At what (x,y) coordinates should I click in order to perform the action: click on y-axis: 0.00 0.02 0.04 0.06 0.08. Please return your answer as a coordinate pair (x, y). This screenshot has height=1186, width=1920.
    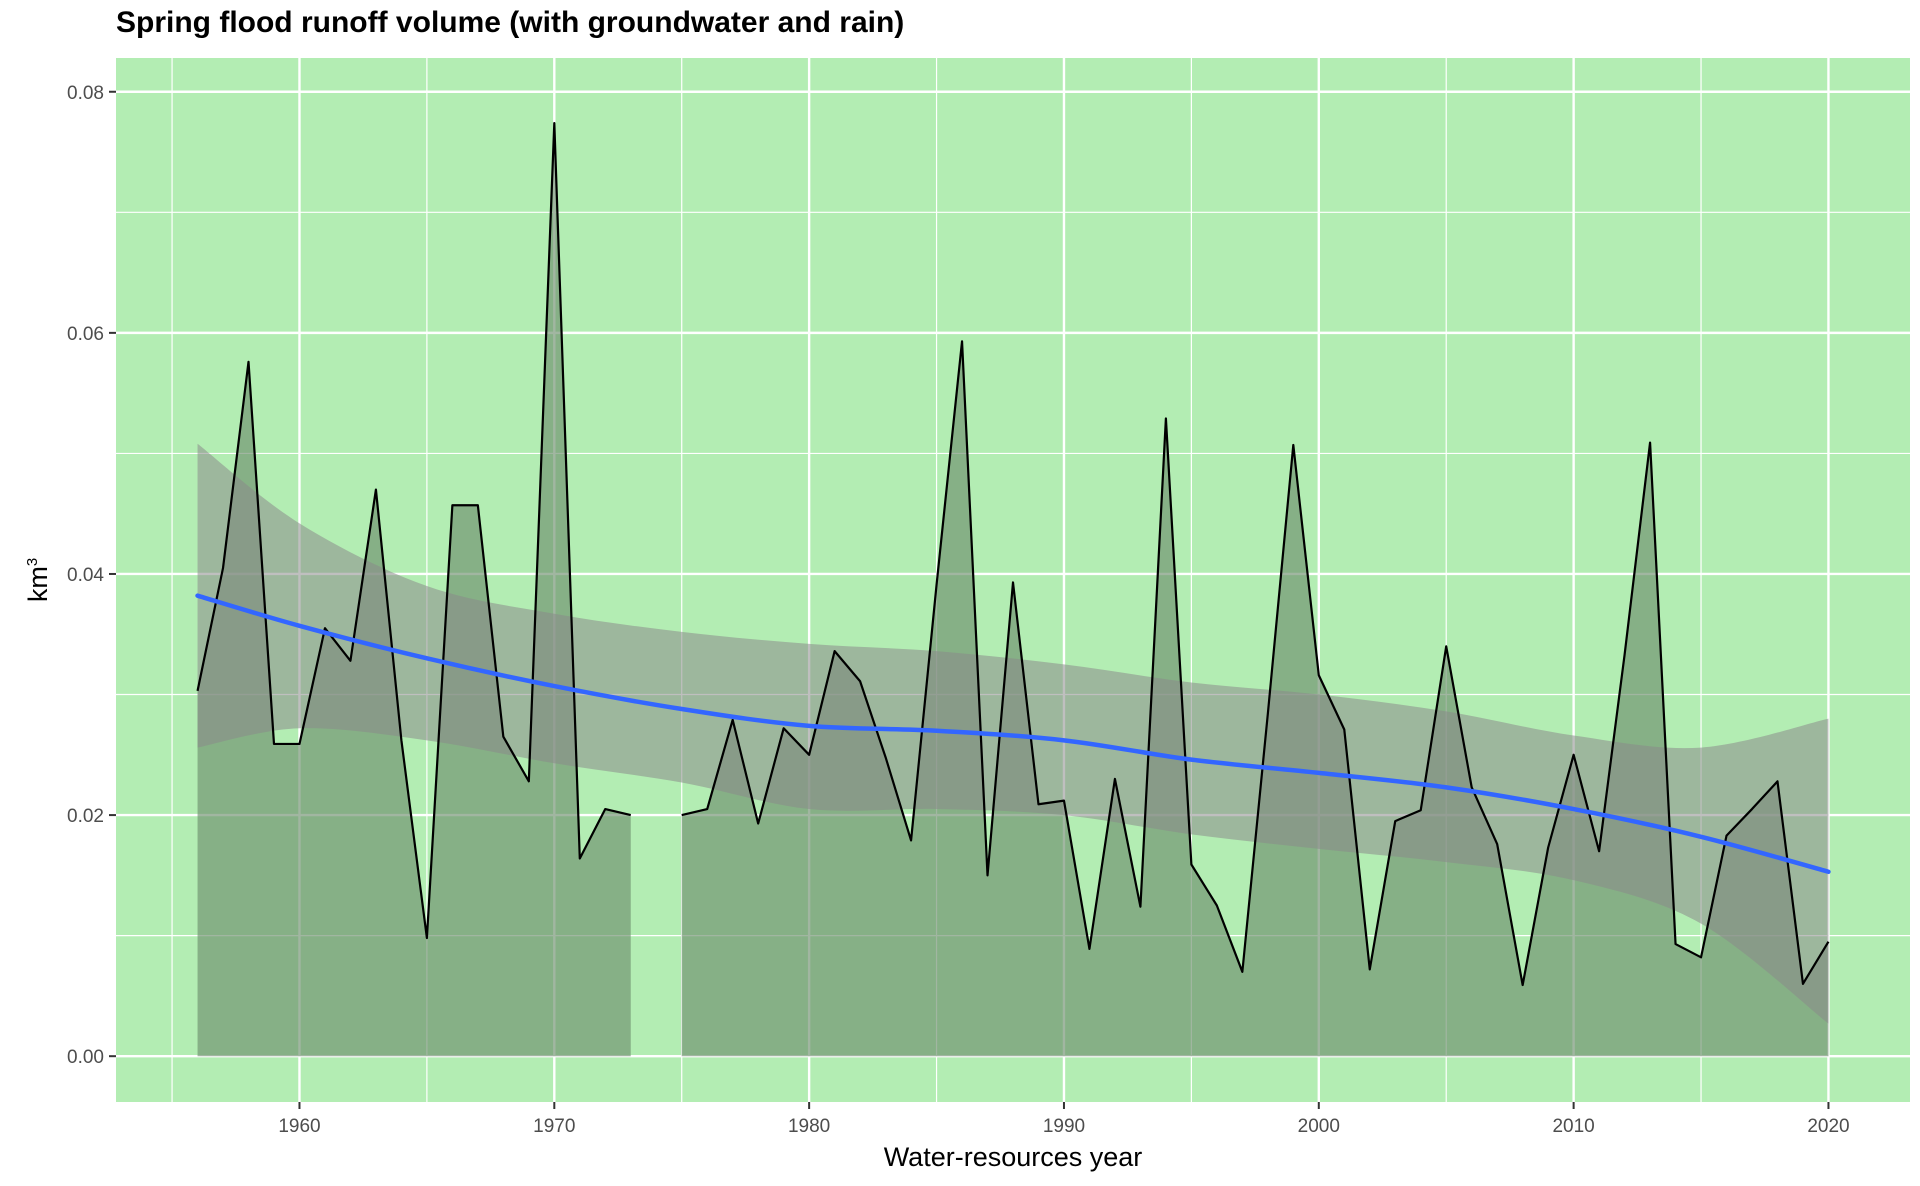
    Looking at the image, I should click on (91, 575).